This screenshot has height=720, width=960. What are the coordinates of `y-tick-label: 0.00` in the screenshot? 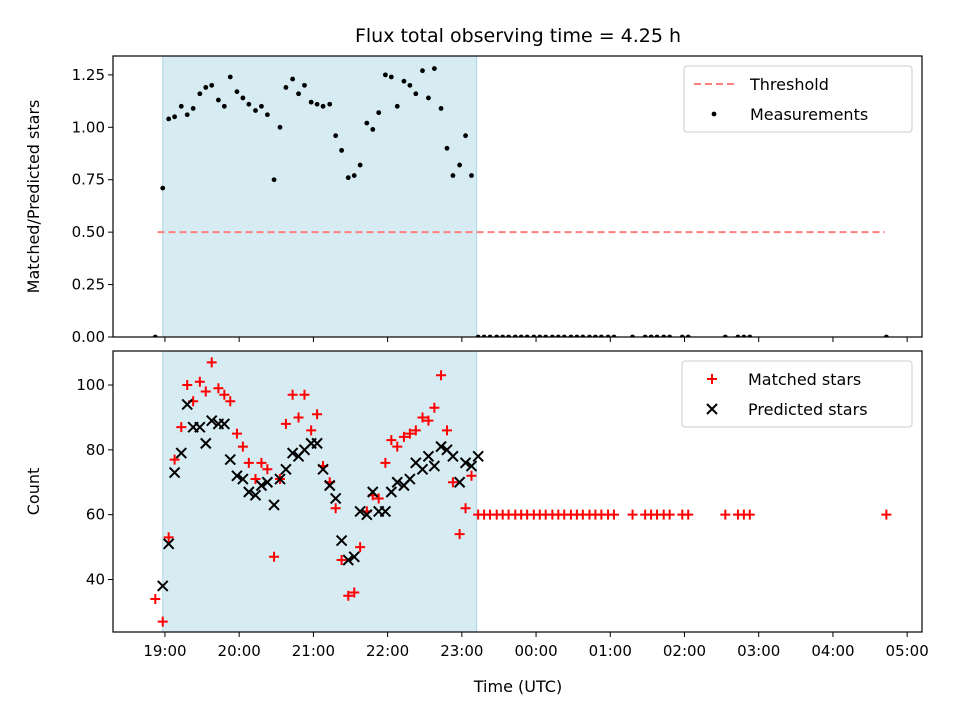 It's located at (88, 337).